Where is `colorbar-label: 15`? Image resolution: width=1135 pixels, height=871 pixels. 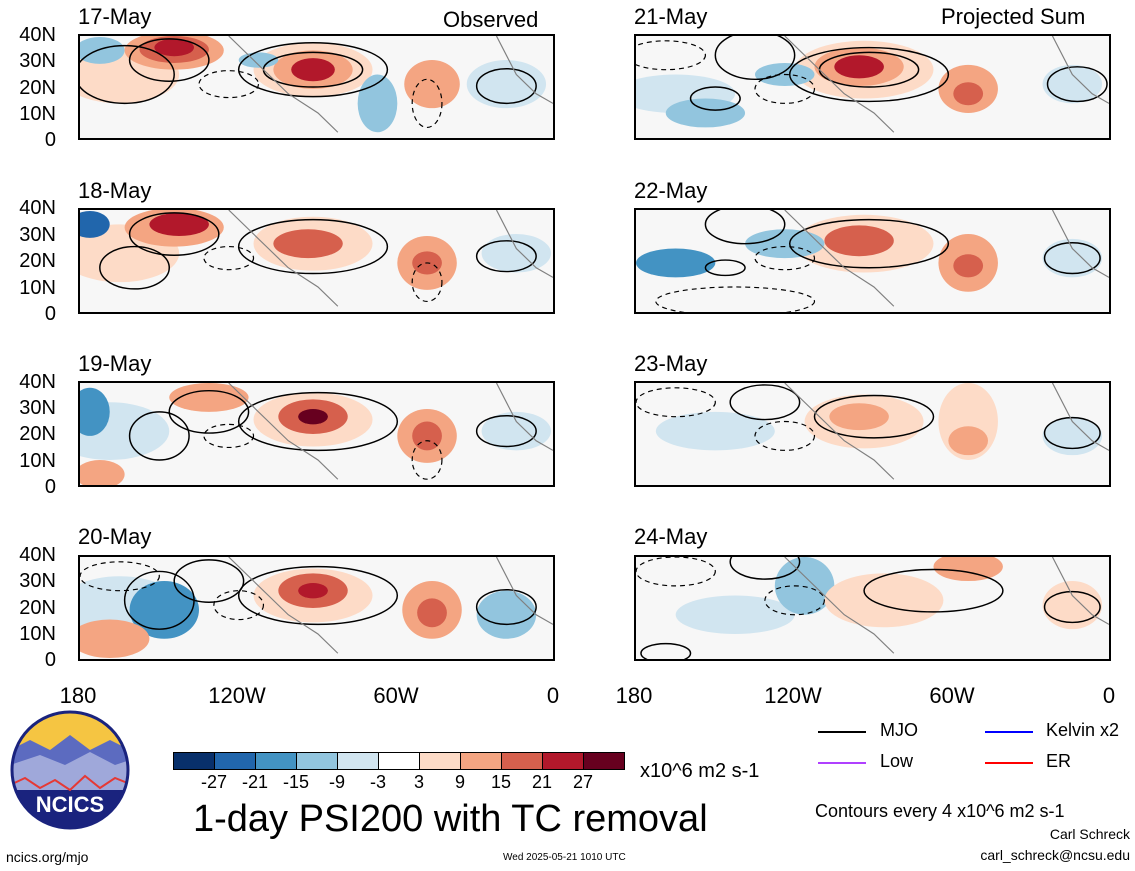
colorbar-label: 15 is located at coordinates (501, 782).